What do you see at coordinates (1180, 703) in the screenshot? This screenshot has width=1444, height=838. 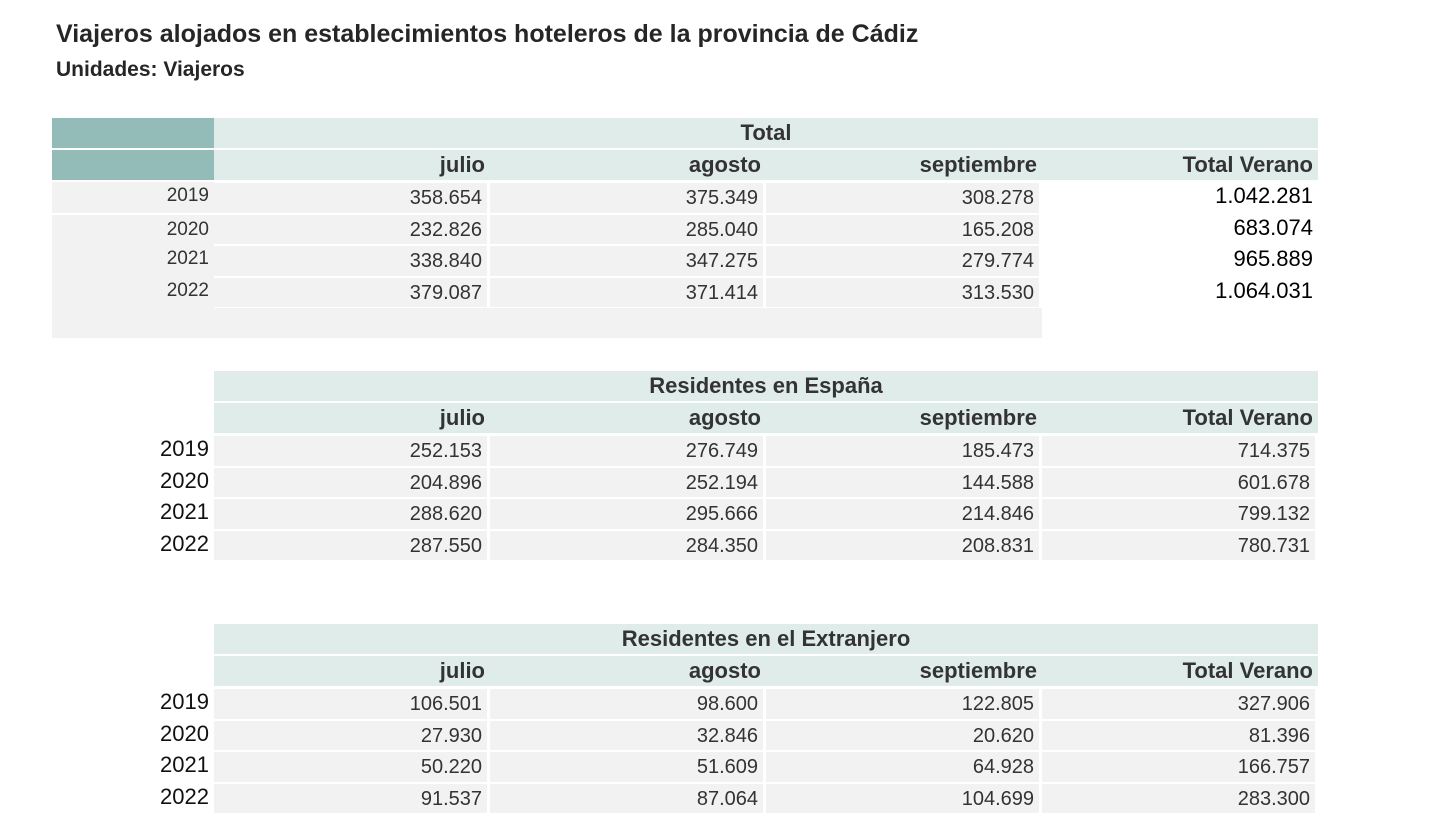 I see `value-cell: 327.906` at bounding box center [1180, 703].